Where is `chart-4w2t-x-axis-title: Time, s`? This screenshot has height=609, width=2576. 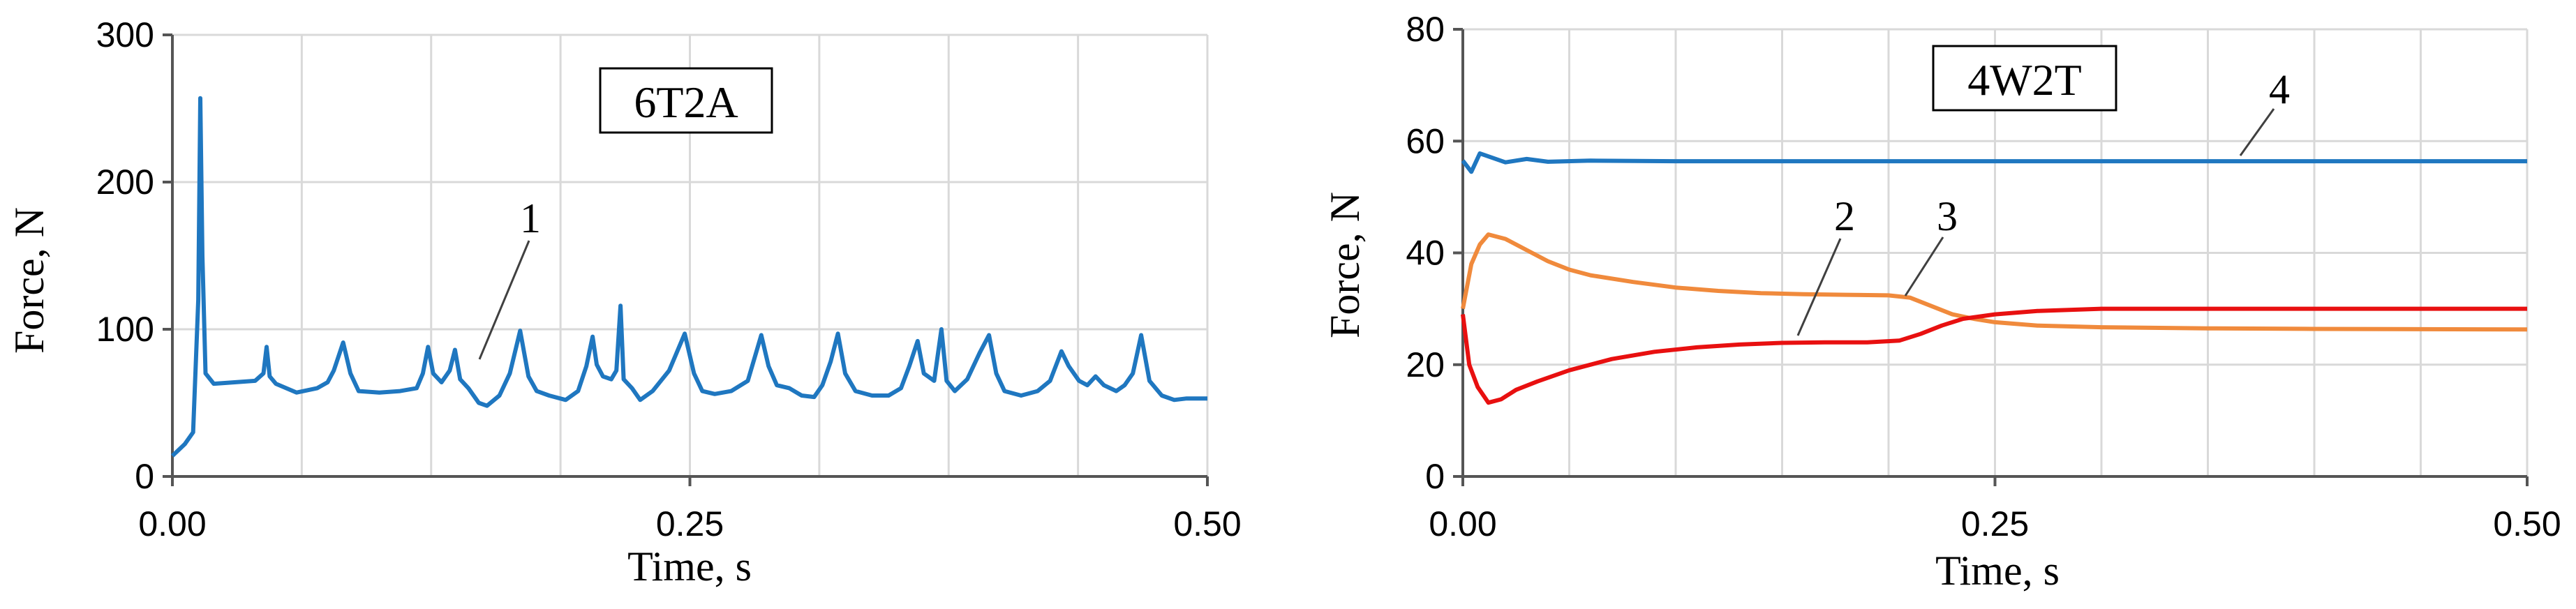 chart-4w2t-x-axis-title: Time, s is located at coordinates (1997, 571).